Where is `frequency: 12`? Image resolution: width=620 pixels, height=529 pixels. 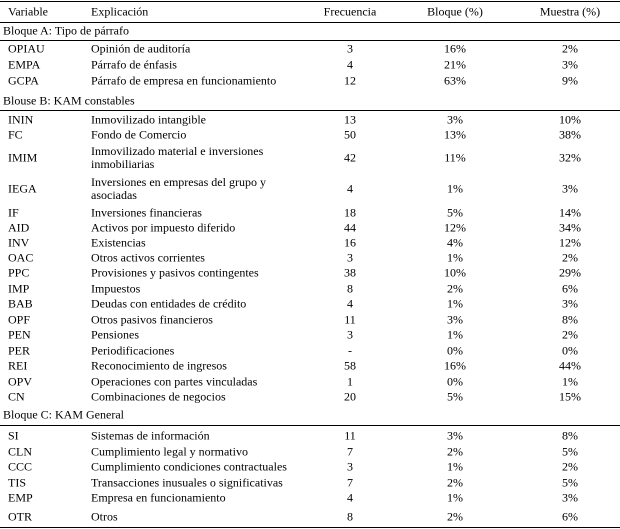
frequency: 12 is located at coordinates (350, 80).